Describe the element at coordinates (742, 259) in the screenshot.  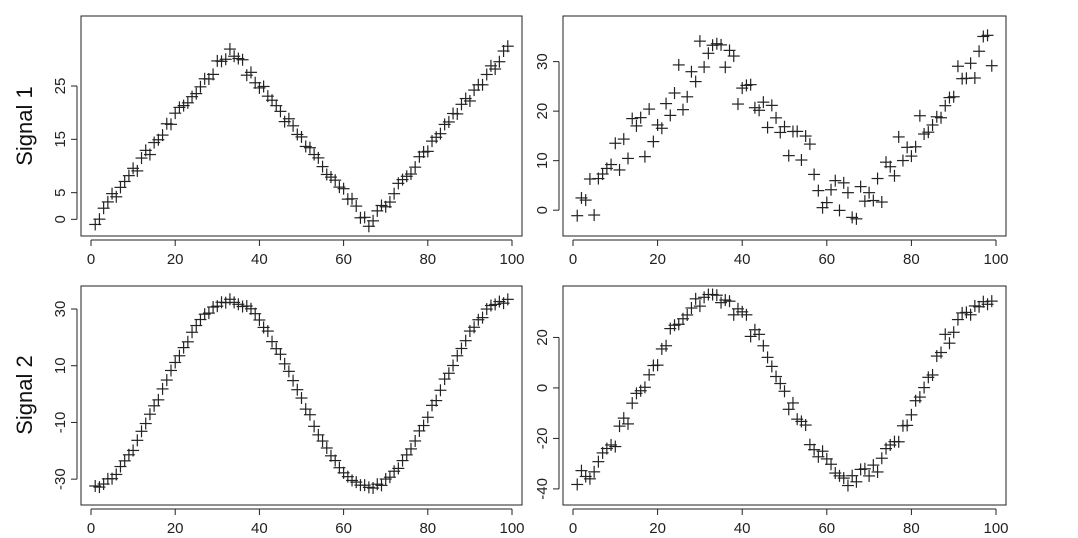
I see `x-tick-label: 40` at that location.